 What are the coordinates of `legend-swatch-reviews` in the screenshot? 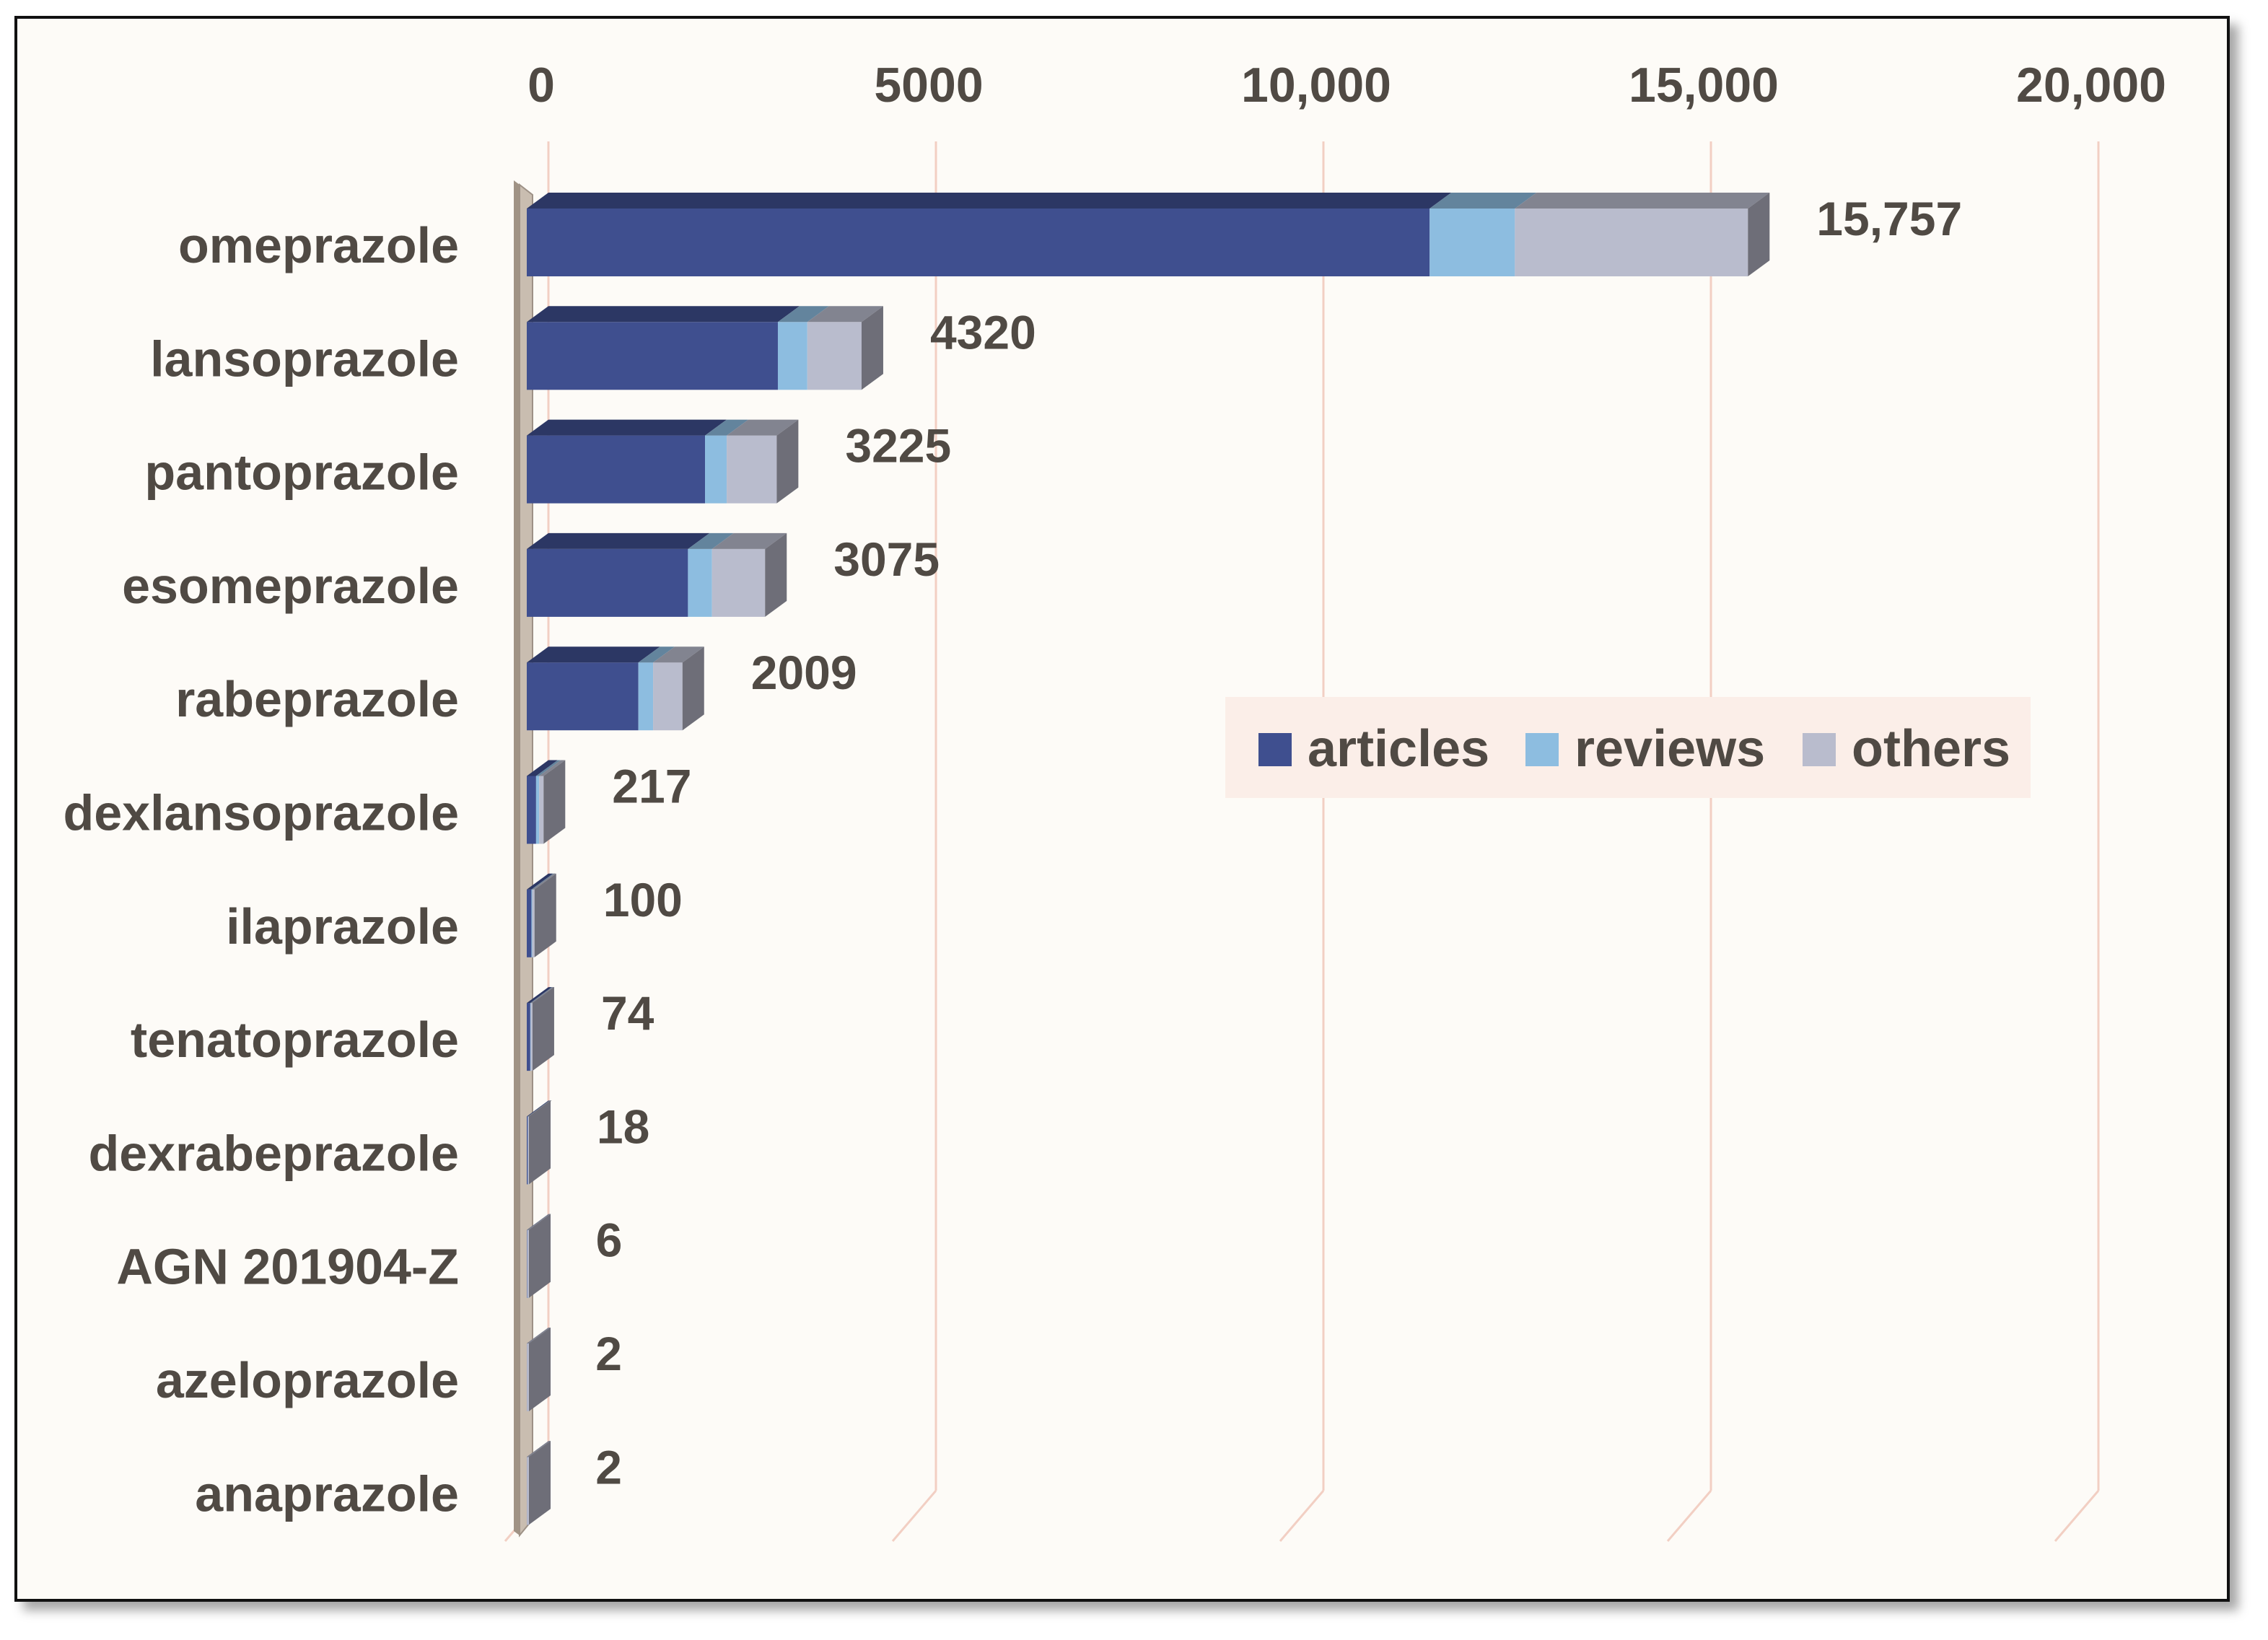 It's located at (1542, 749).